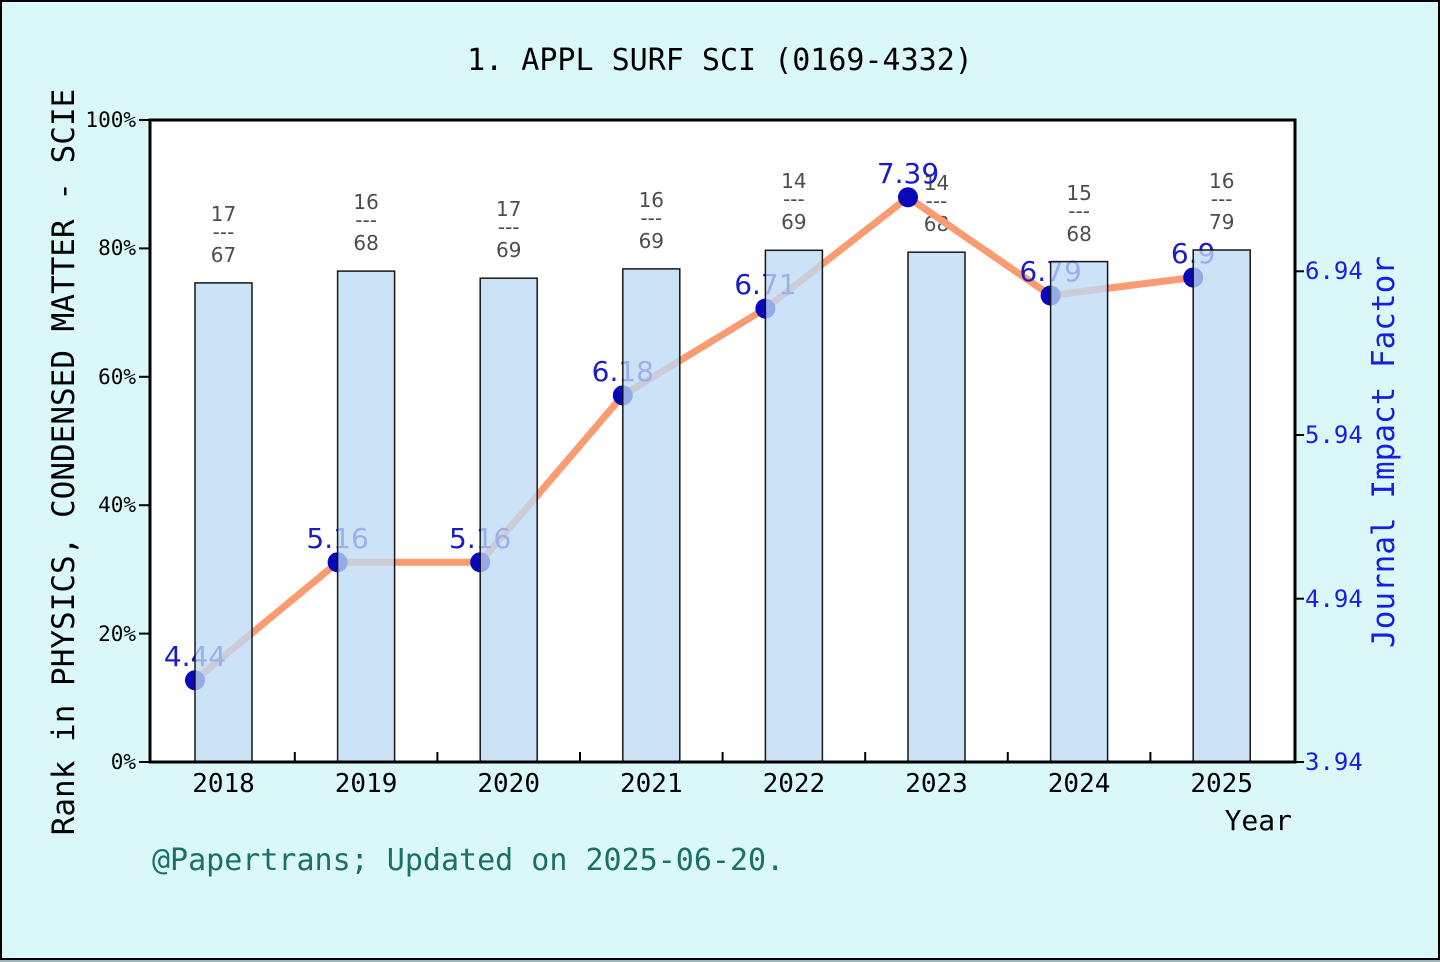 The image size is (1440, 962). Describe the element at coordinates (794, 506) in the screenshot. I see `bar-2022` at that location.